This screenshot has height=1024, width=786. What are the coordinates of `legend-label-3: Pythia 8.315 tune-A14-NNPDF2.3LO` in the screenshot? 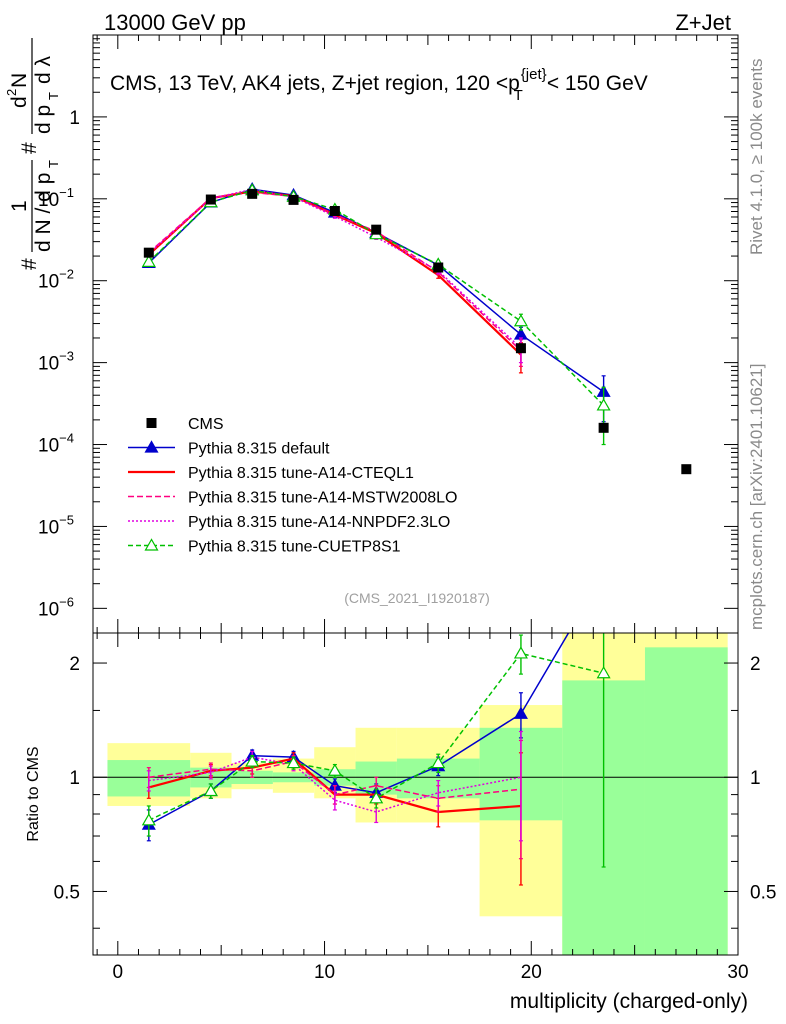 It's located at (319, 522).